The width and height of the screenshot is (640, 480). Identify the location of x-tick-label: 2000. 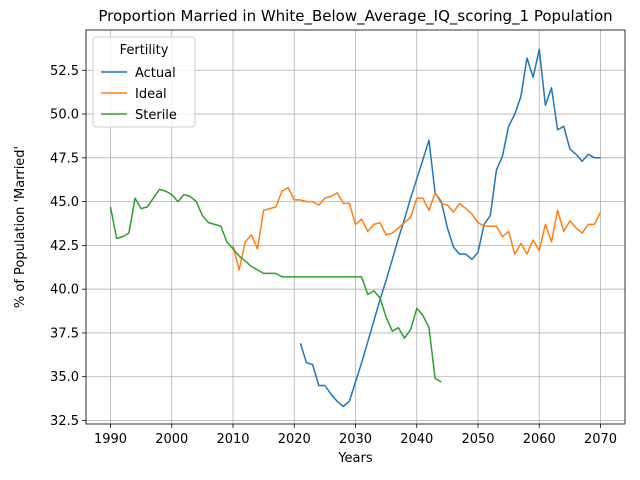
(171, 439).